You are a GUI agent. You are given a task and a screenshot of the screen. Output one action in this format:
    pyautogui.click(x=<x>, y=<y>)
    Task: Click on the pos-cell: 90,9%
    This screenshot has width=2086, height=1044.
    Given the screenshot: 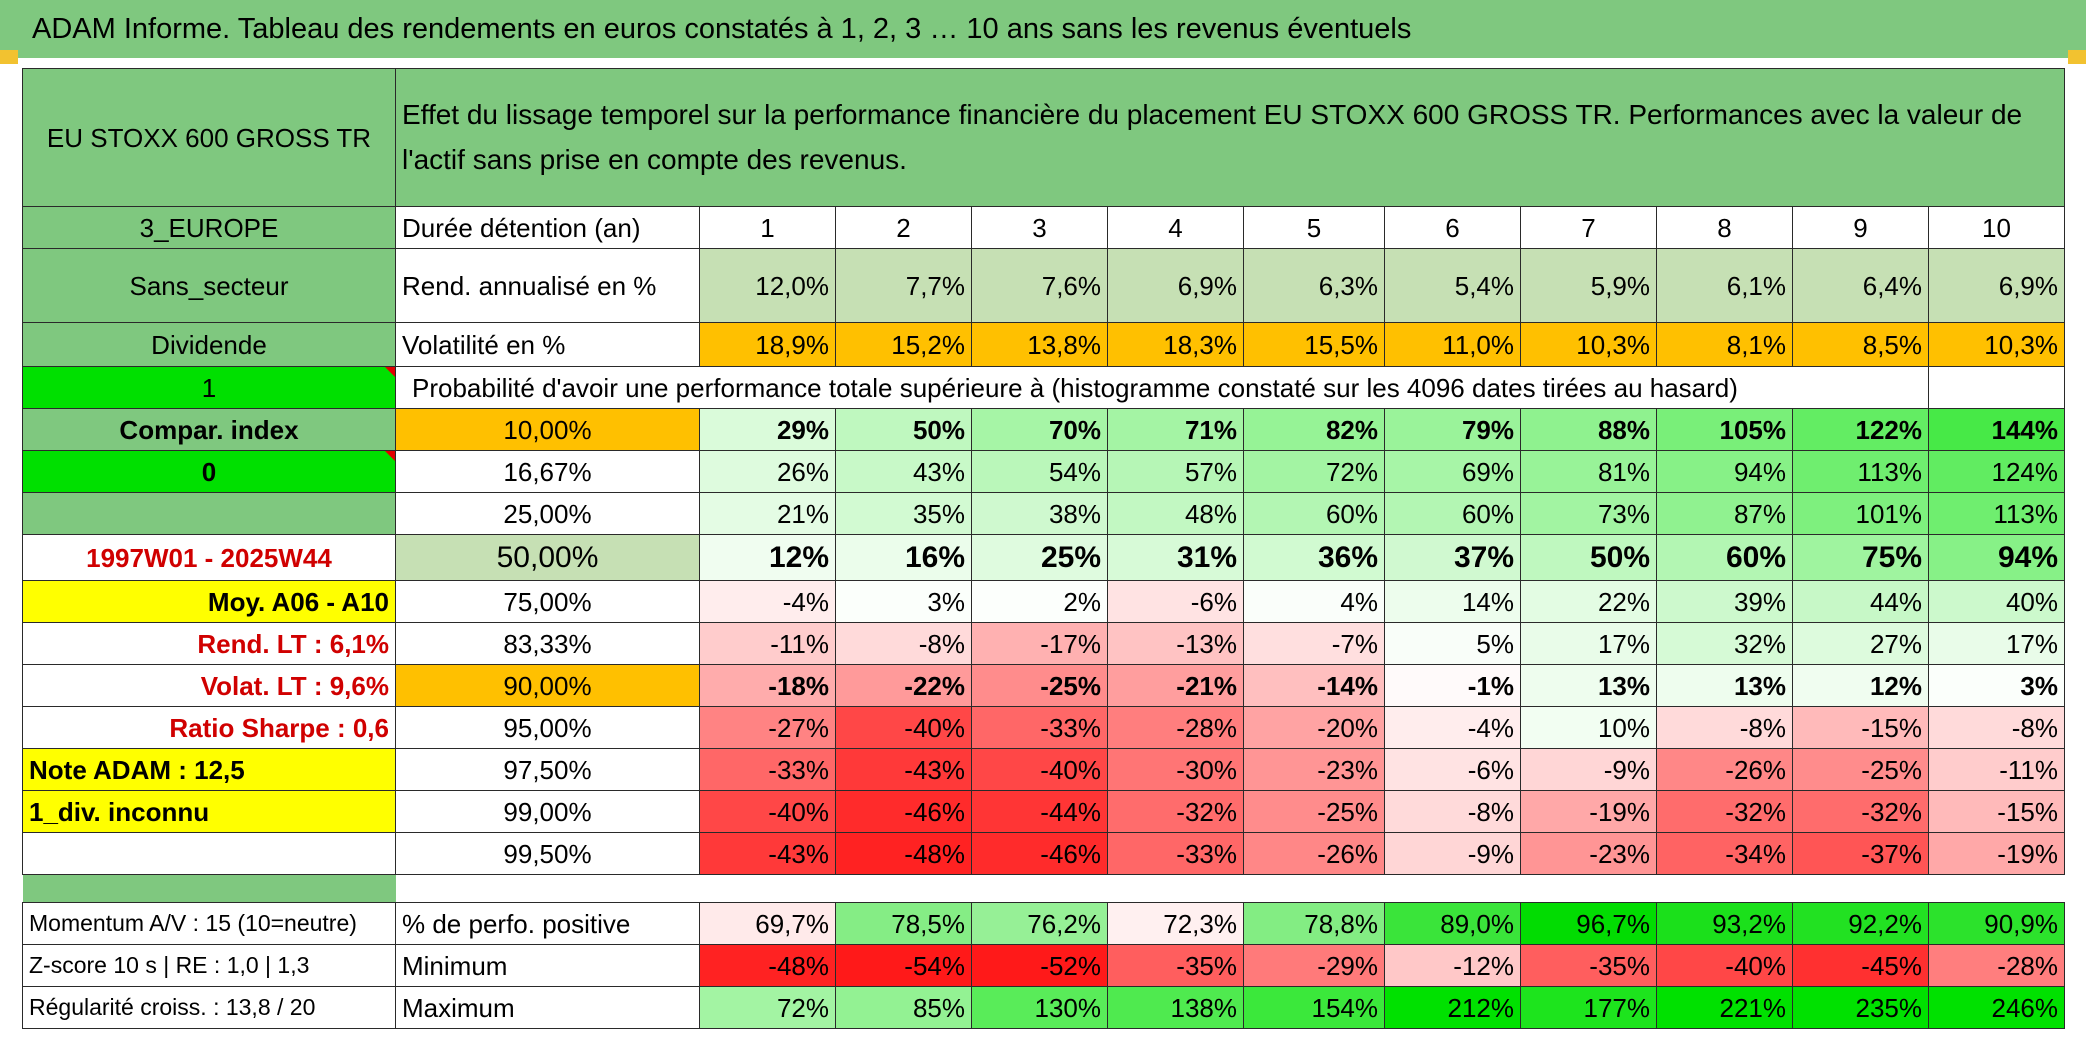 What is the action you would take?
    pyautogui.click(x=1996, y=923)
    